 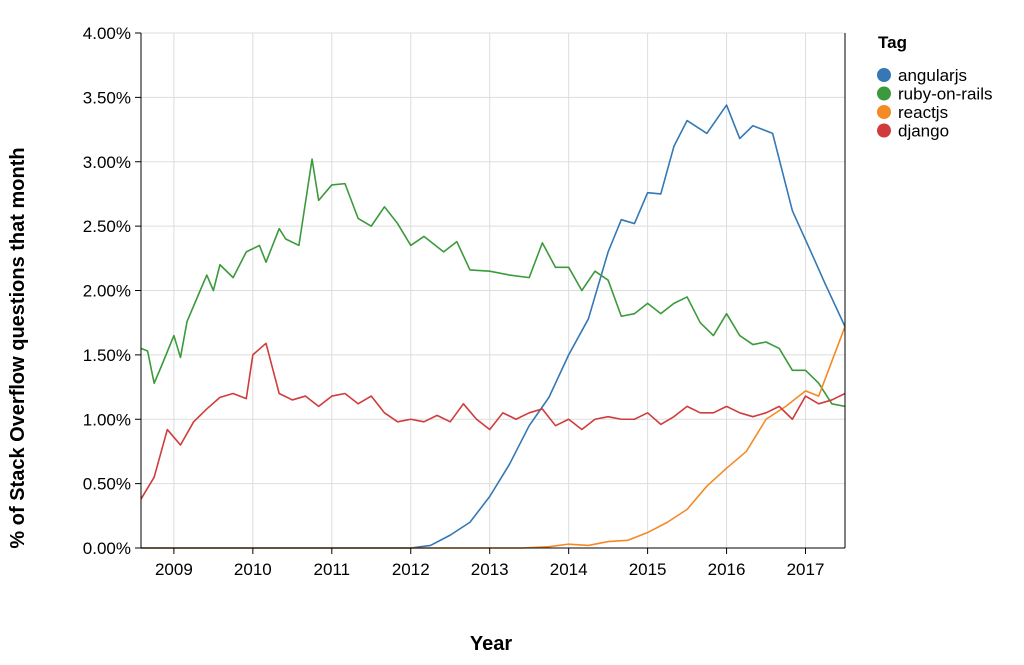 What do you see at coordinates (107, 291) in the screenshot?
I see `y-tick-label: 2.00%` at bounding box center [107, 291].